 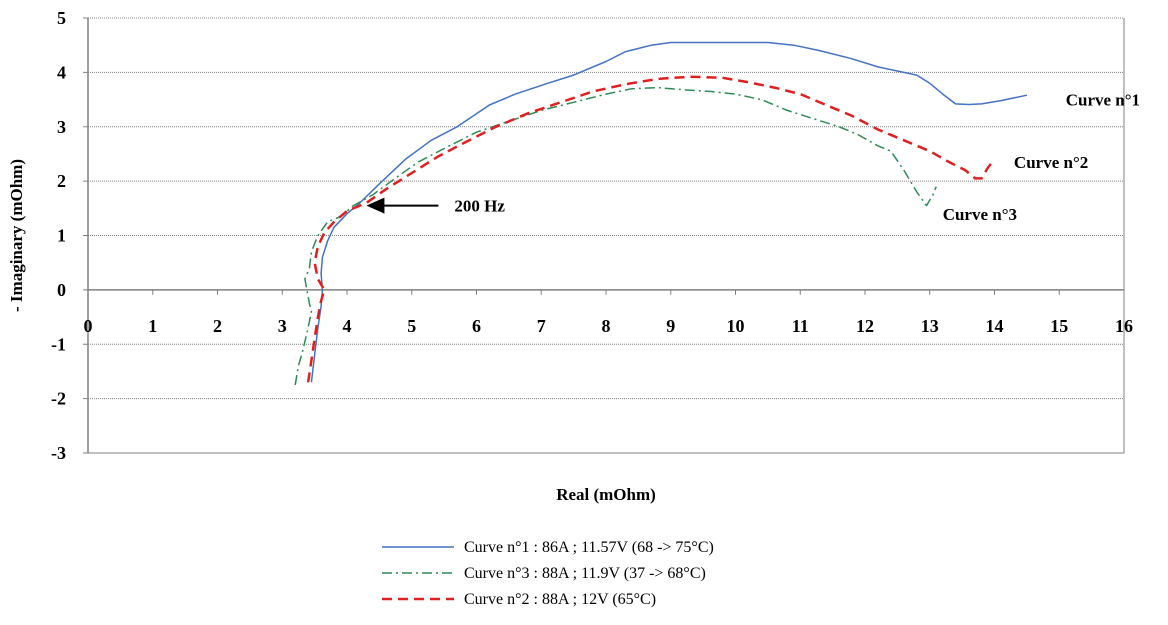 I want to click on x-tick-label: 4, so click(x=347, y=326).